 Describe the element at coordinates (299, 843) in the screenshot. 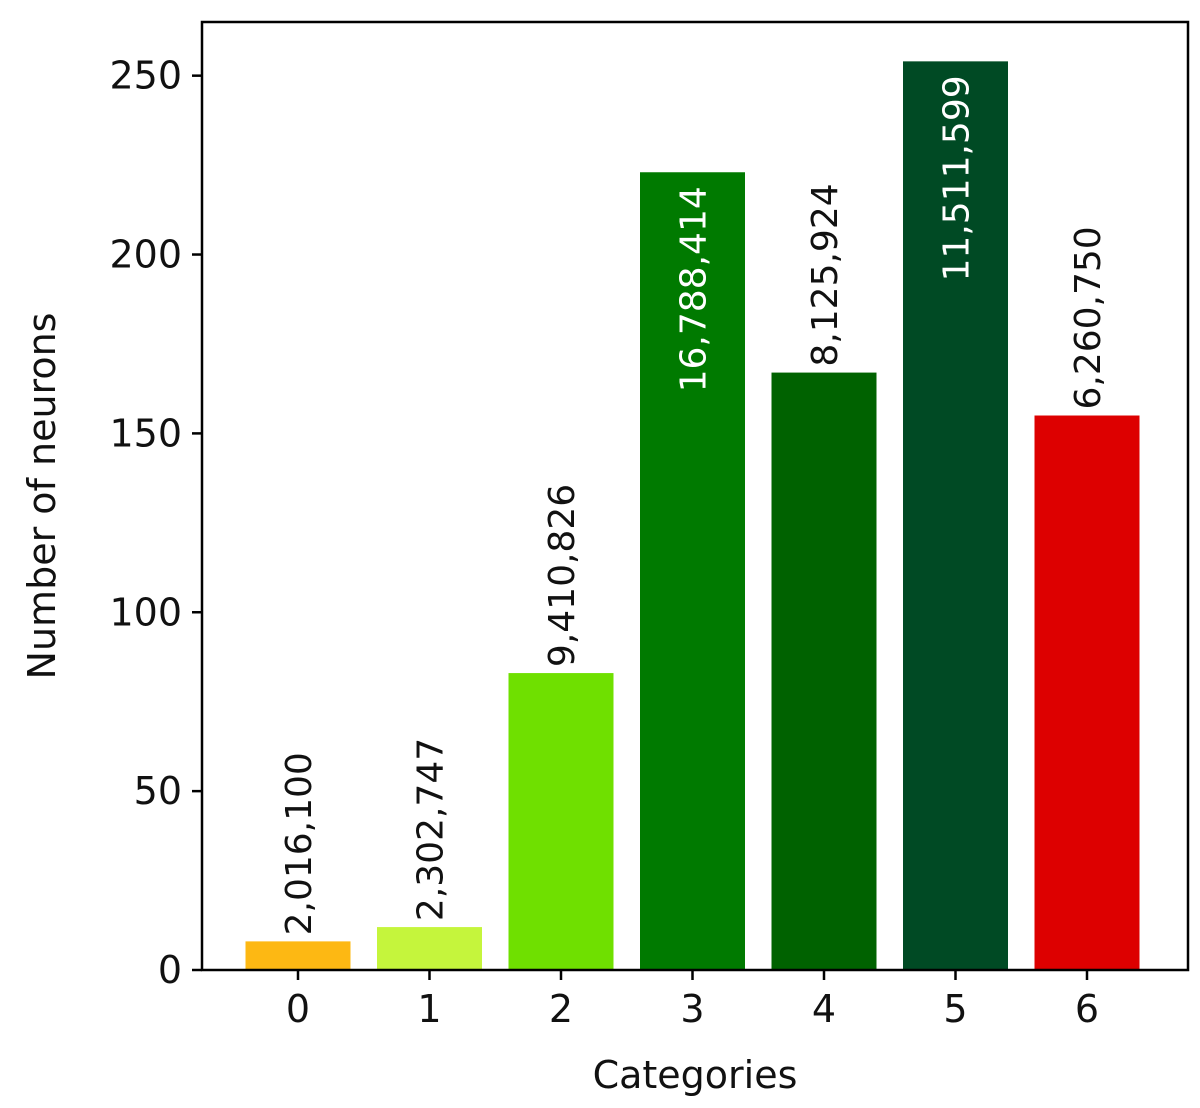

I see `bar-value-label-0: 2,016,100` at that location.